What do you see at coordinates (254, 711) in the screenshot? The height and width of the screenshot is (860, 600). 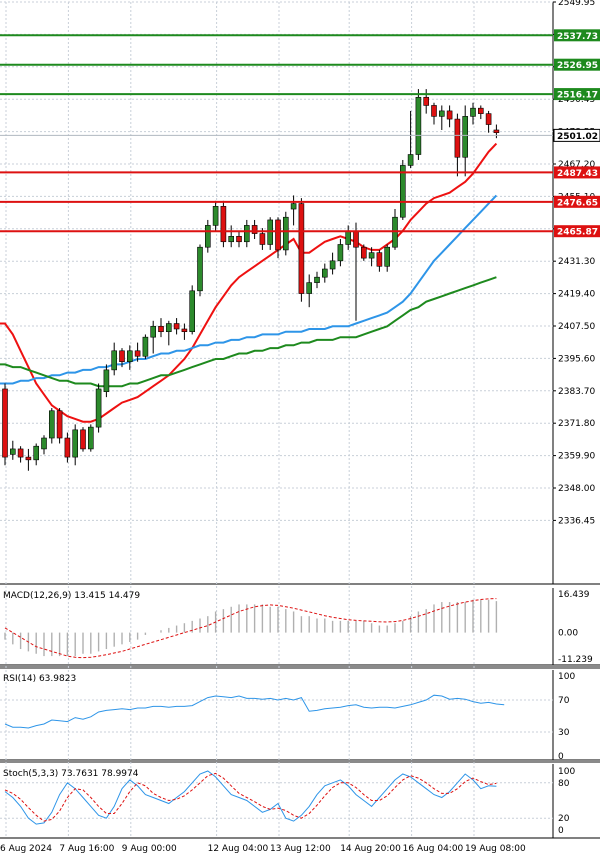 I see `rsi-line` at bounding box center [254, 711].